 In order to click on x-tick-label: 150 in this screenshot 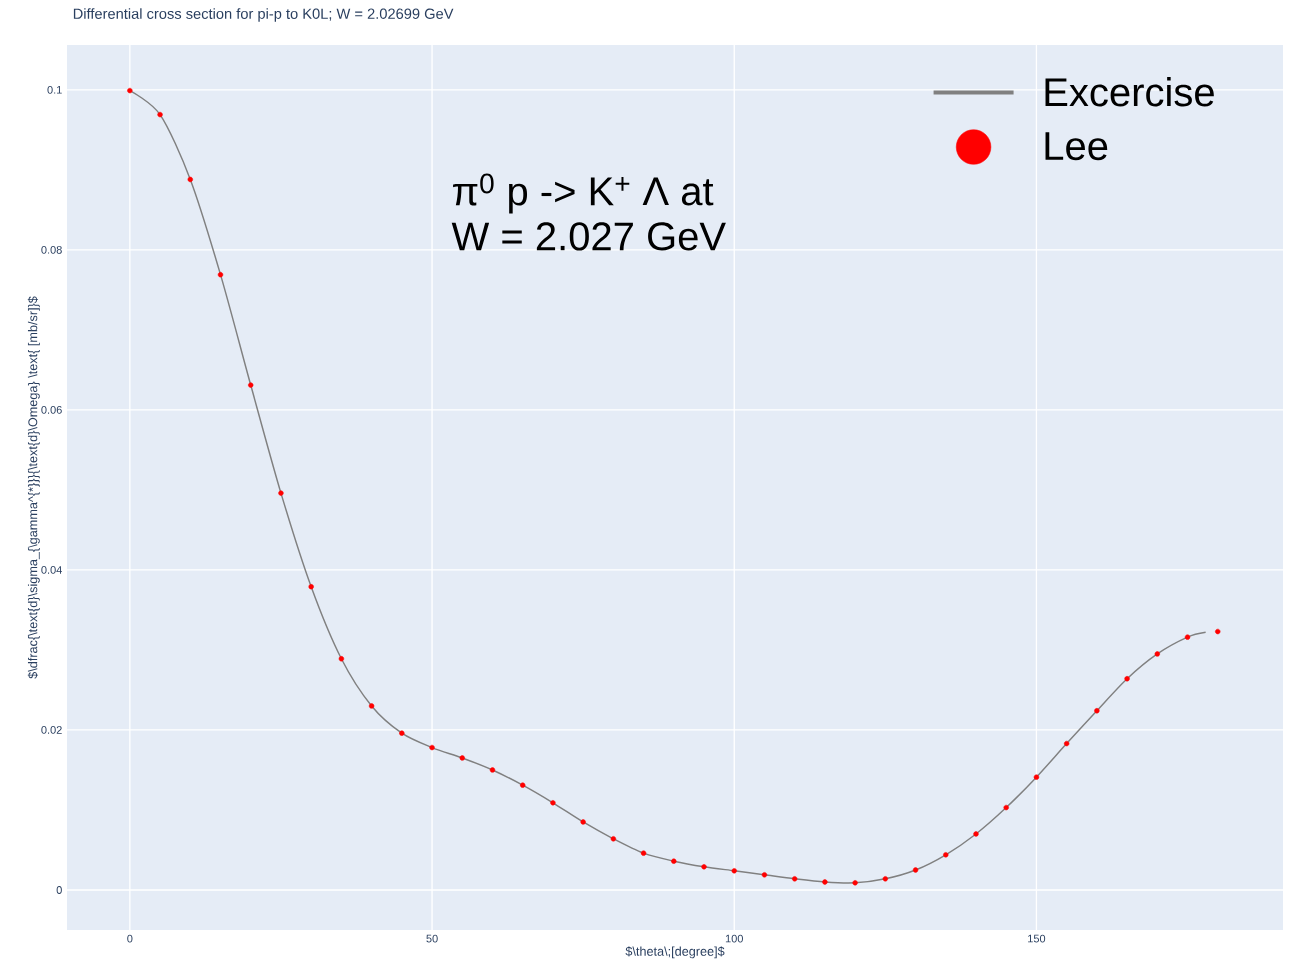, I will do `click(1037, 938)`.